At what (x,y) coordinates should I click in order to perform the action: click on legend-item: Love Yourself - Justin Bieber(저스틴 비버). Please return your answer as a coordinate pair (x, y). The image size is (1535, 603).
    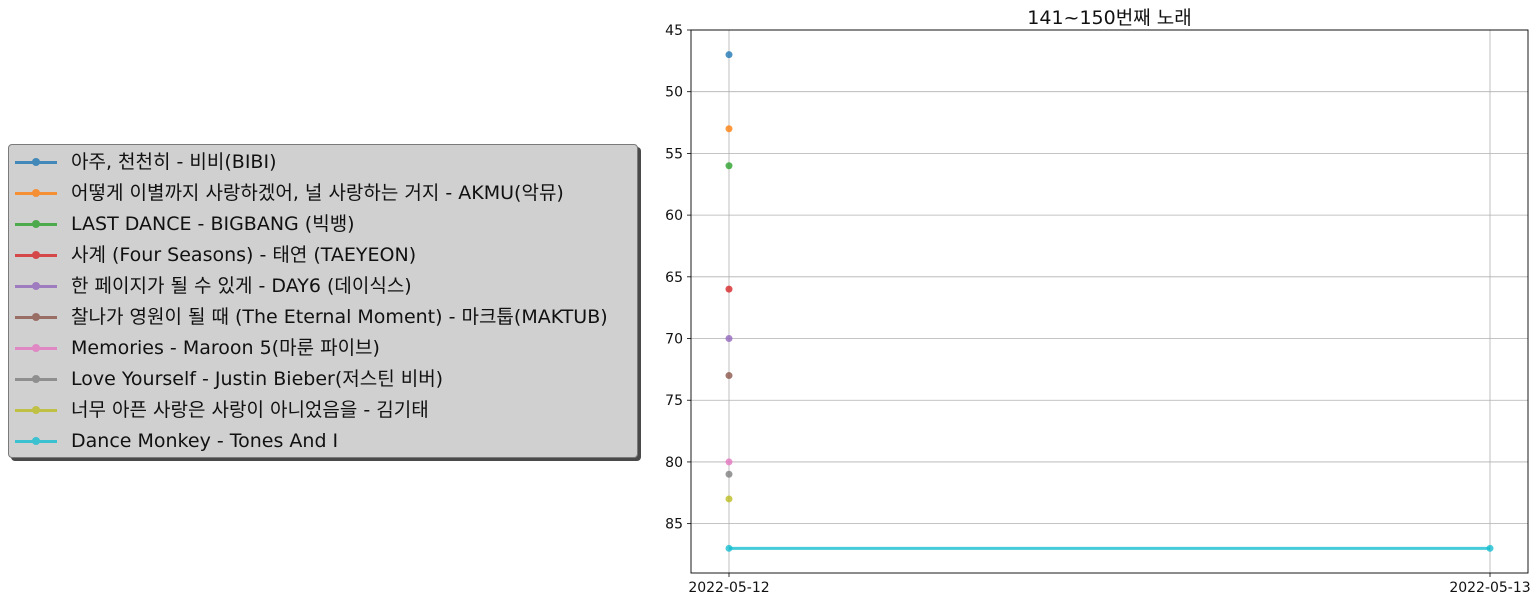
    Looking at the image, I should click on (323, 379).